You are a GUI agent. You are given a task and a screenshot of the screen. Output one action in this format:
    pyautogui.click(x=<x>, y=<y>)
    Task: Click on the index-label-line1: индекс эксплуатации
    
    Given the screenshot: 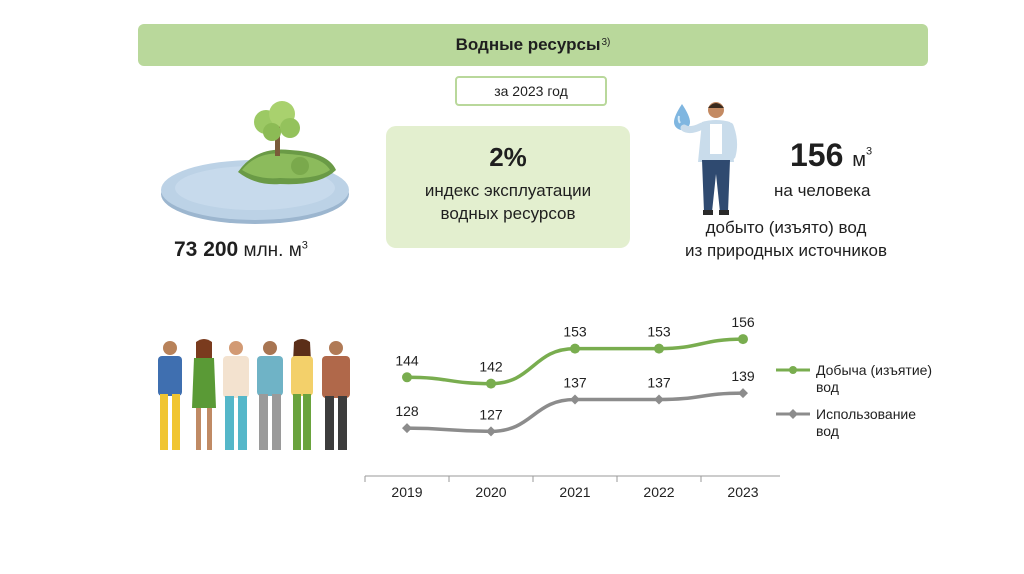 What is the action you would take?
    pyautogui.click(x=508, y=190)
    